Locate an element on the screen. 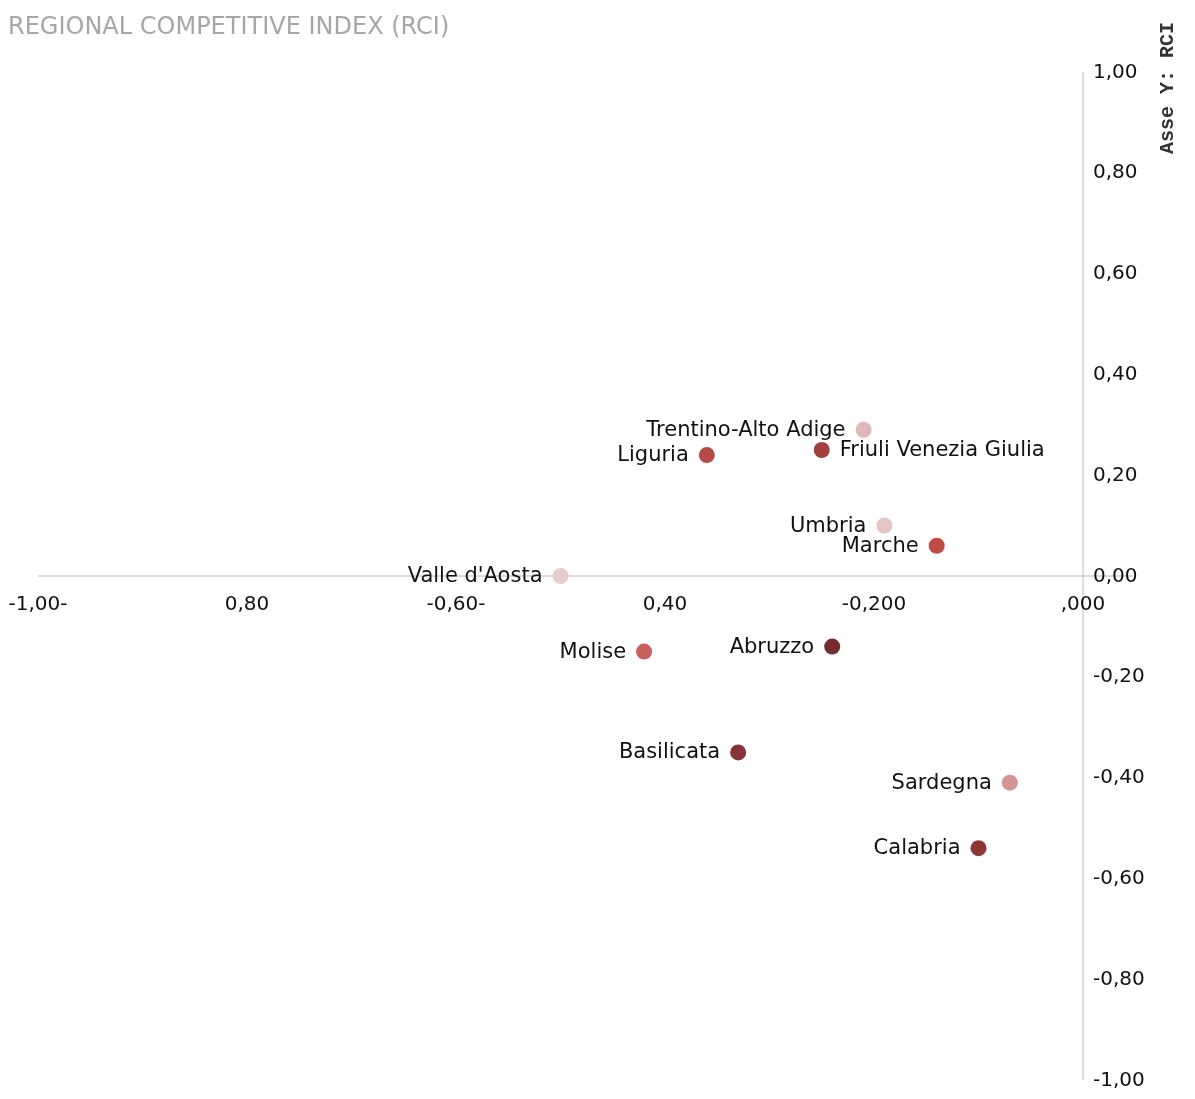 Image resolution: width=1195 pixels, height=1099 pixels. x-tick-label: 0,80 is located at coordinates (247, 603).